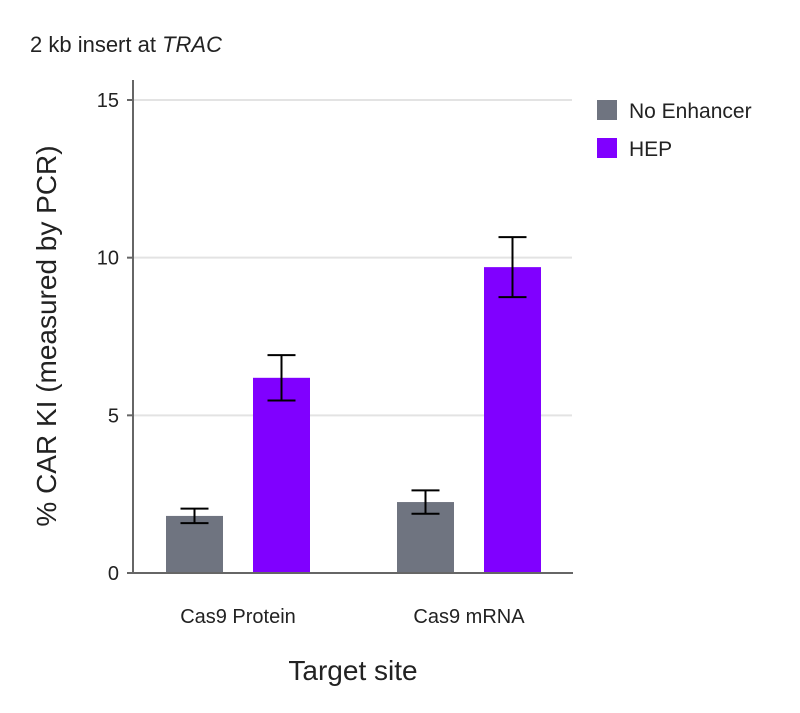 The width and height of the screenshot is (800, 713). I want to click on y-axis-label: % CAR KI (measured by PCR), so click(46, 335).